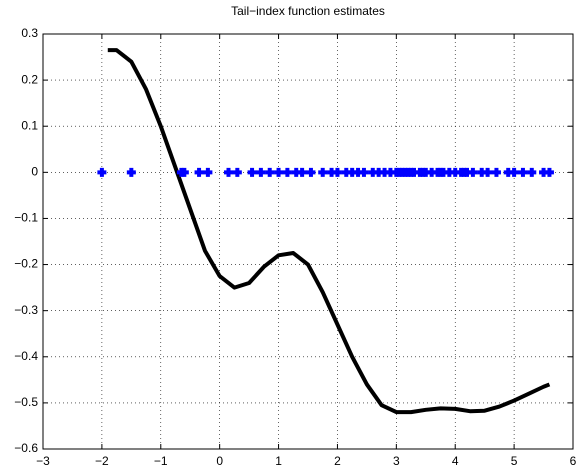  I want to click on y-tick-label: −0.2, so click(26, 264).